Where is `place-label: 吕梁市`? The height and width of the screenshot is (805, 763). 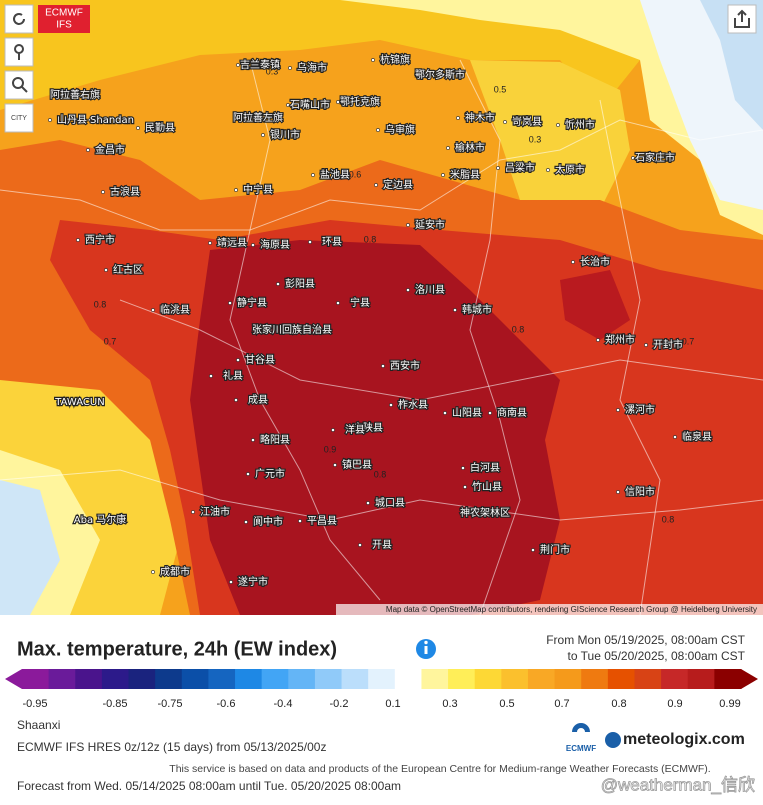
place-label: 吕梁市 is located at coordinates (520, 167).